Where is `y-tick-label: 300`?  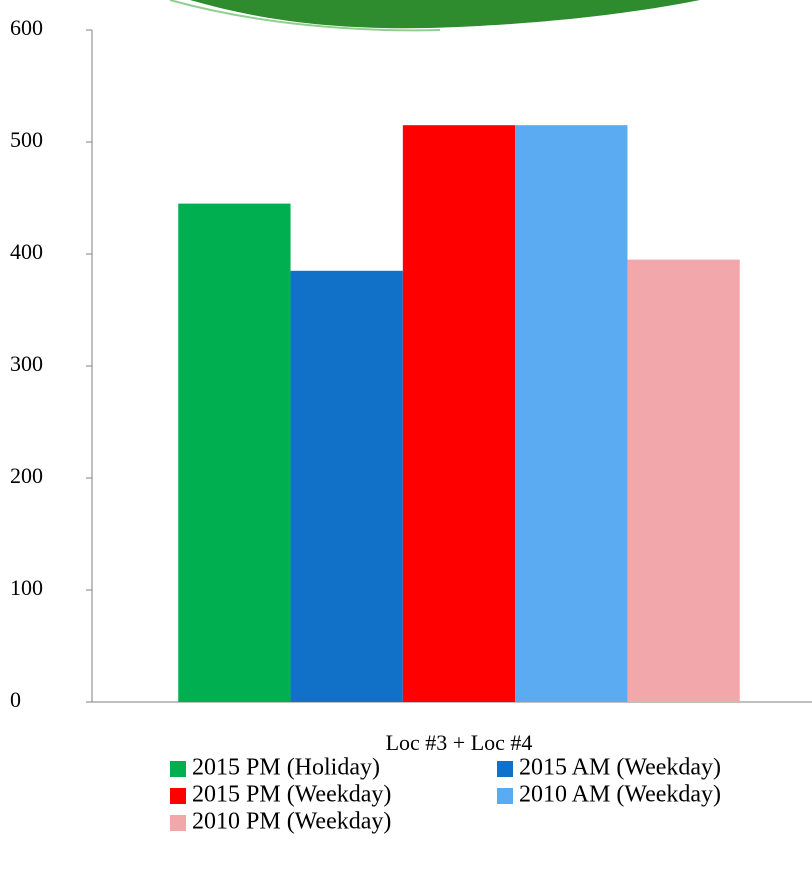 y-tick-label: 300 is located at coordinates (26, 363).